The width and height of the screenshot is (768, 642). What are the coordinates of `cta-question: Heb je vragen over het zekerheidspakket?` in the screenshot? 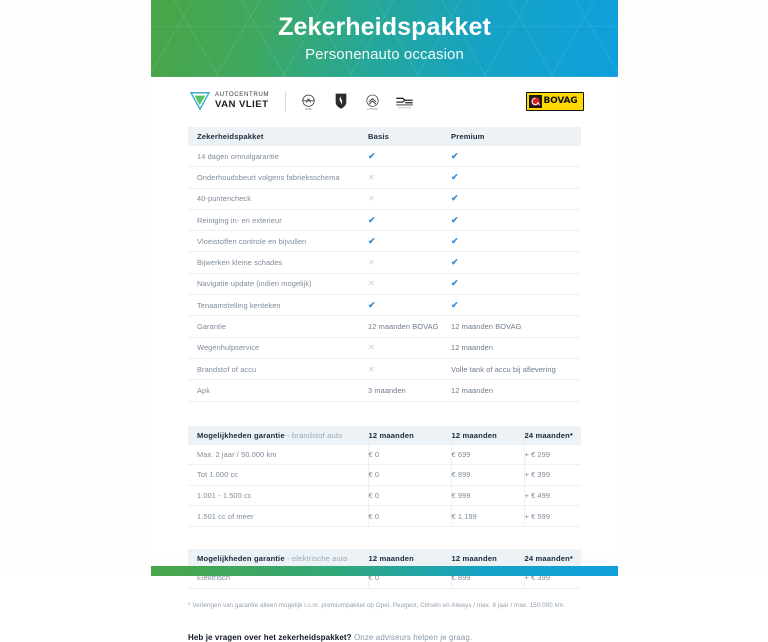 It's located at (270, 637).